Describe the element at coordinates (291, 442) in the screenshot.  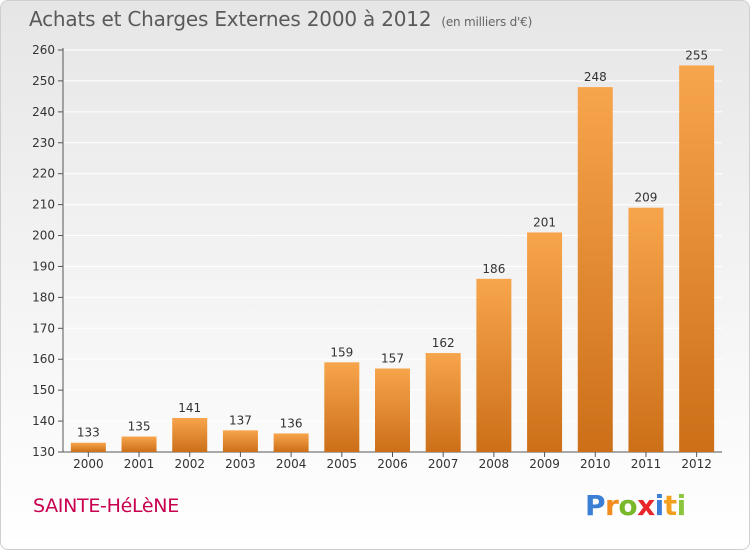
I see `bar-2004` at that location.